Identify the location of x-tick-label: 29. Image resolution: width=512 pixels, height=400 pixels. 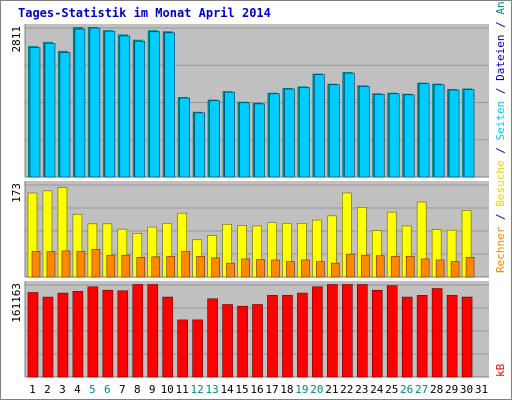
(451, 389).